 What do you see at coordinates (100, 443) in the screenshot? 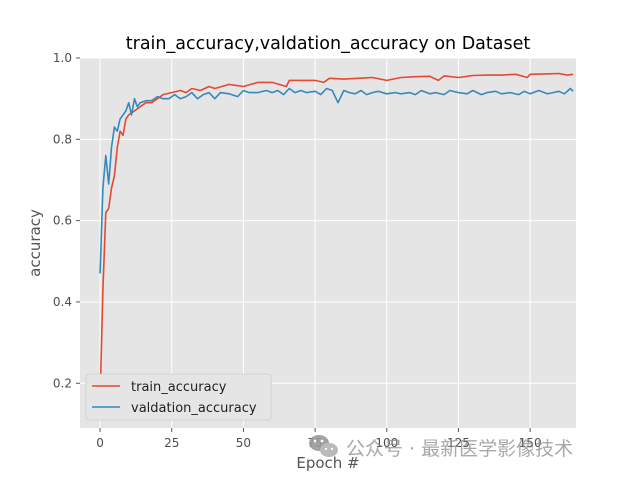
I see `x-tick-label: 0` at bounding box center [100, 443].